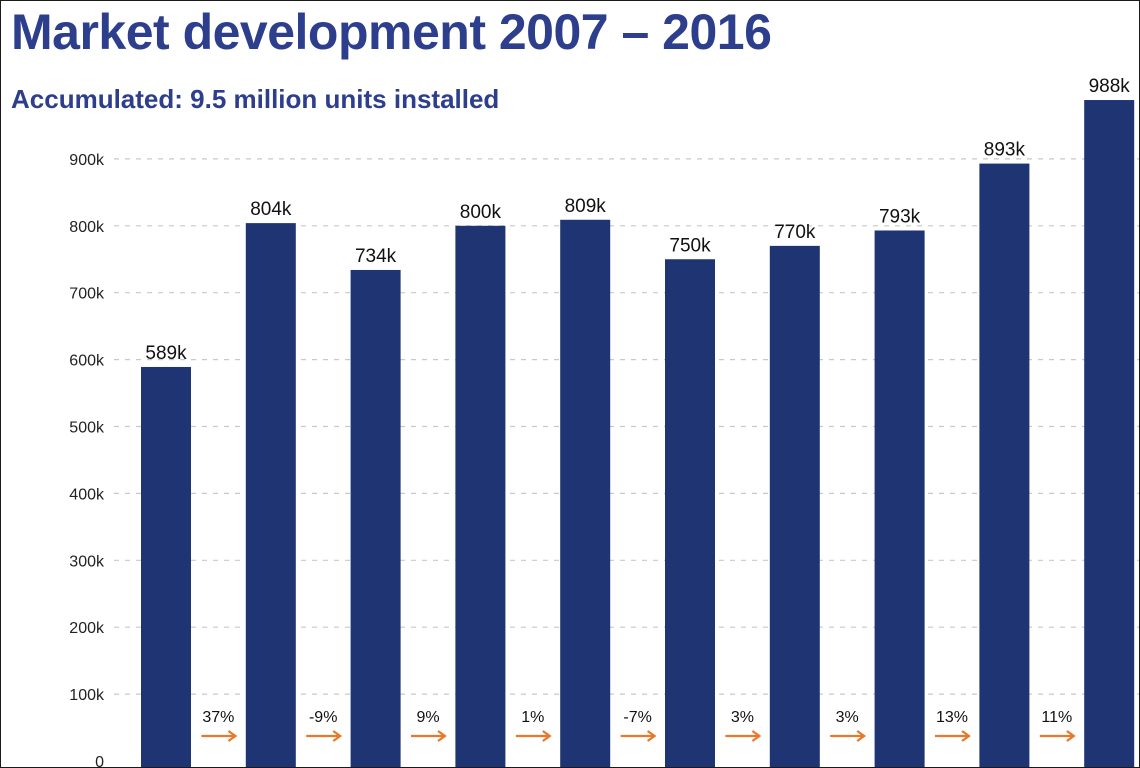 Image resolution: width=1140 pixels, height=768 pixels. Describe the element at coordinates (900, 216) in the screenshot. I see `data-label: 793k` at that location.